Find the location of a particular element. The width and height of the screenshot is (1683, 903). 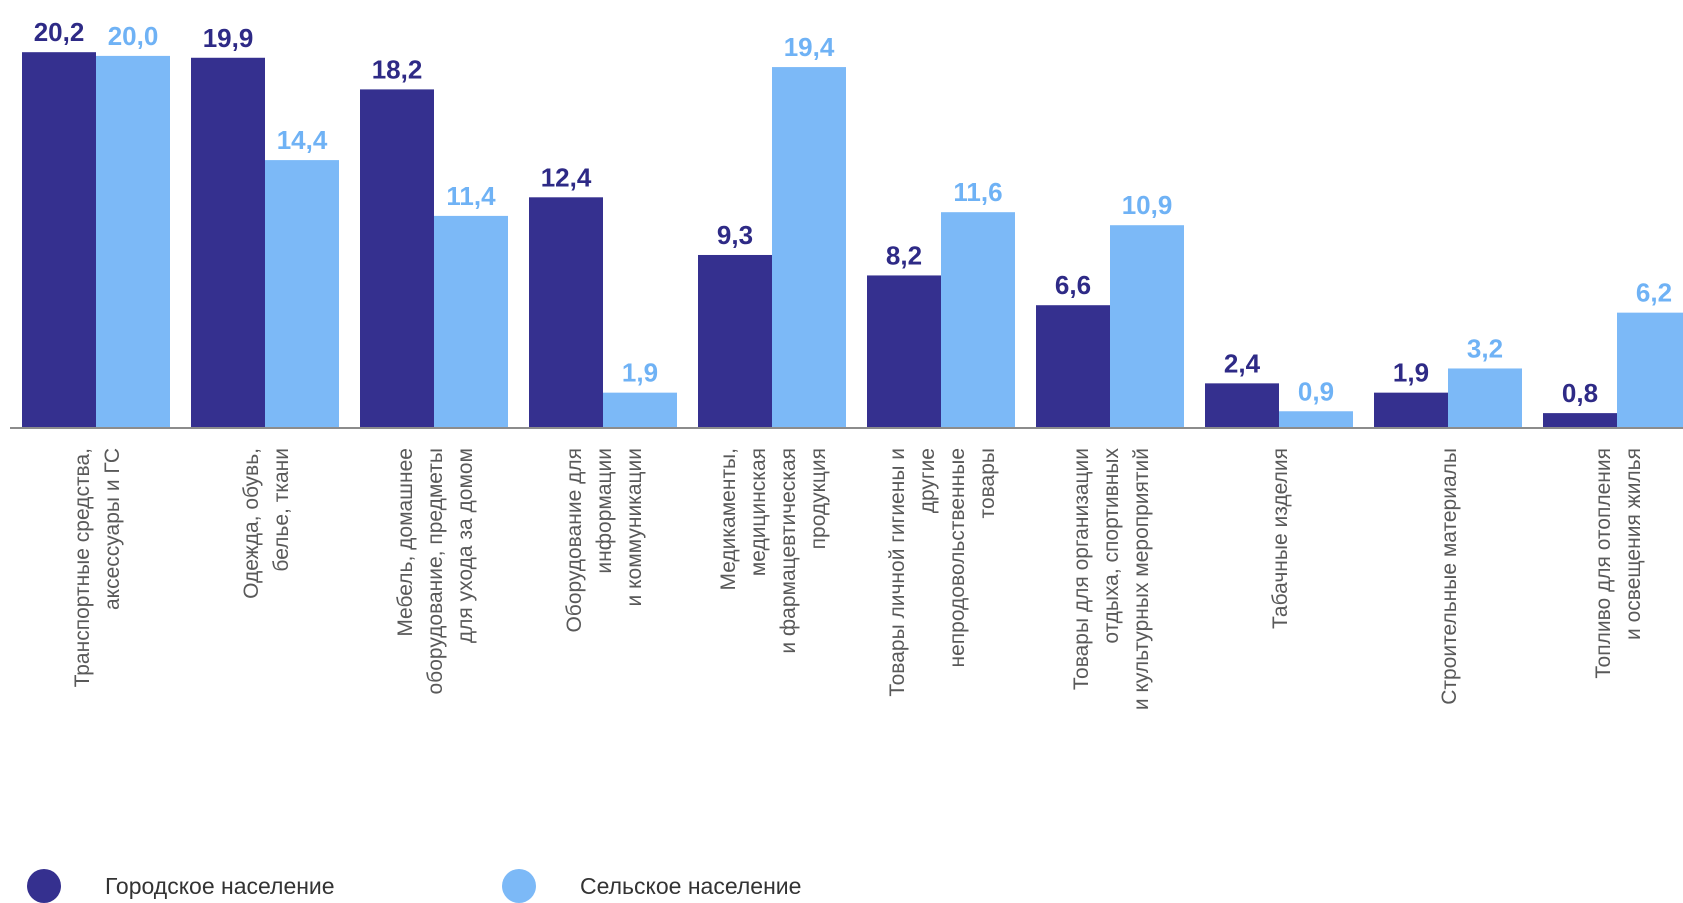

category-label-line: и освещения жилья is located at coordinates (1633, 544).